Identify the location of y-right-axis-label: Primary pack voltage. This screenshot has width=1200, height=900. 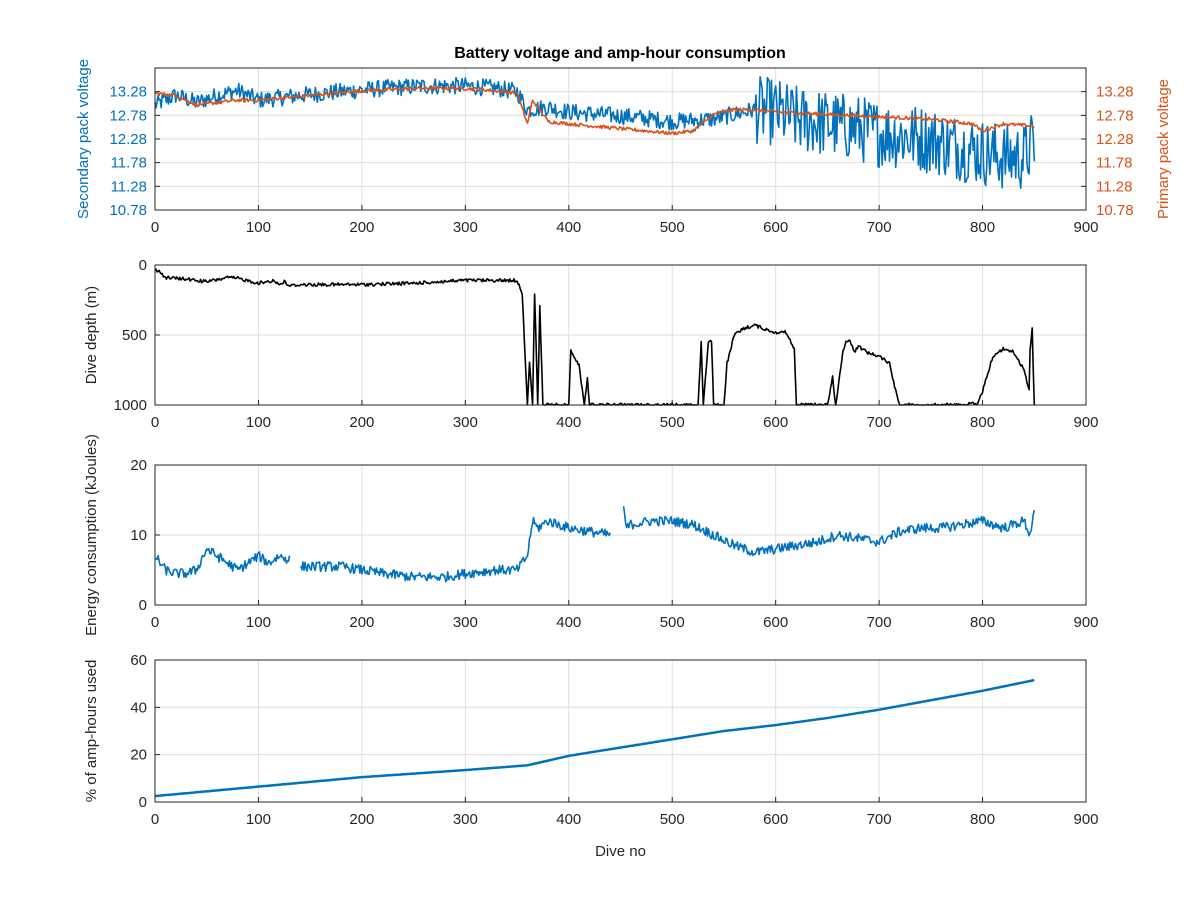
(1163, 149).